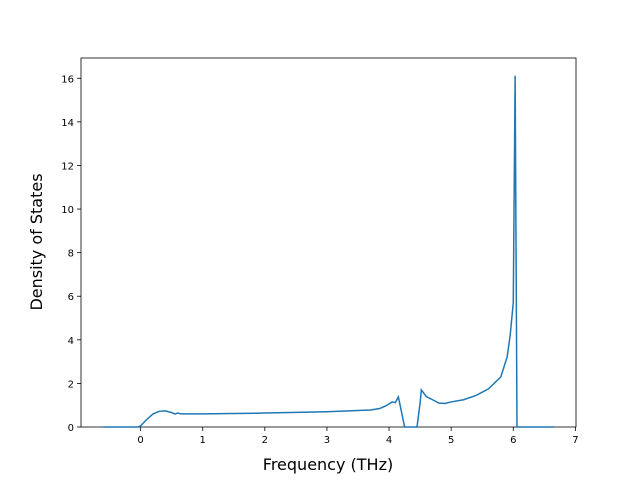 The width and height of the screenshot is (640, 480). Describe the element at coordinates (67, 79) in the screenshot. I see `y-tick-label: 16` at that location.